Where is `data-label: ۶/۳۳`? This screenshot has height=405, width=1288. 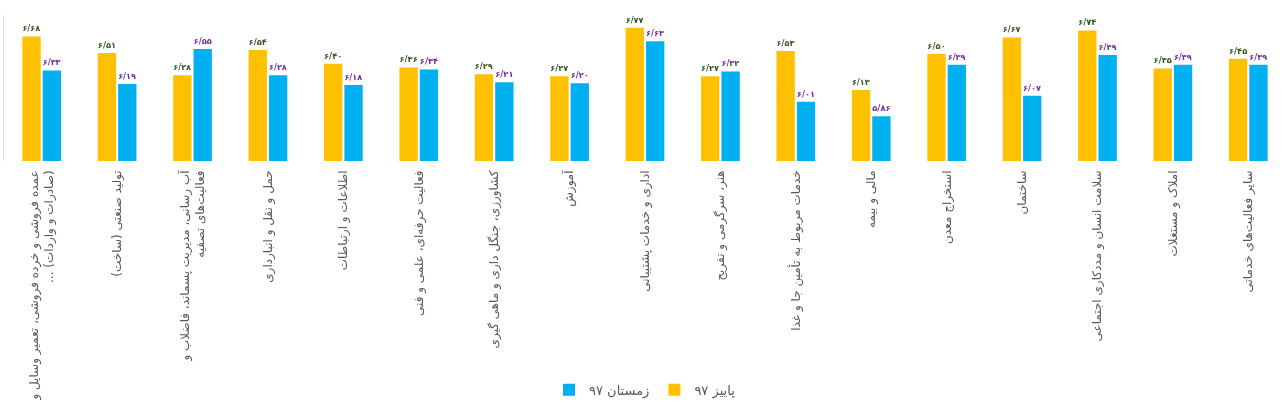 data-label: ۶/۳۳ is located at coordinates (51, 62).